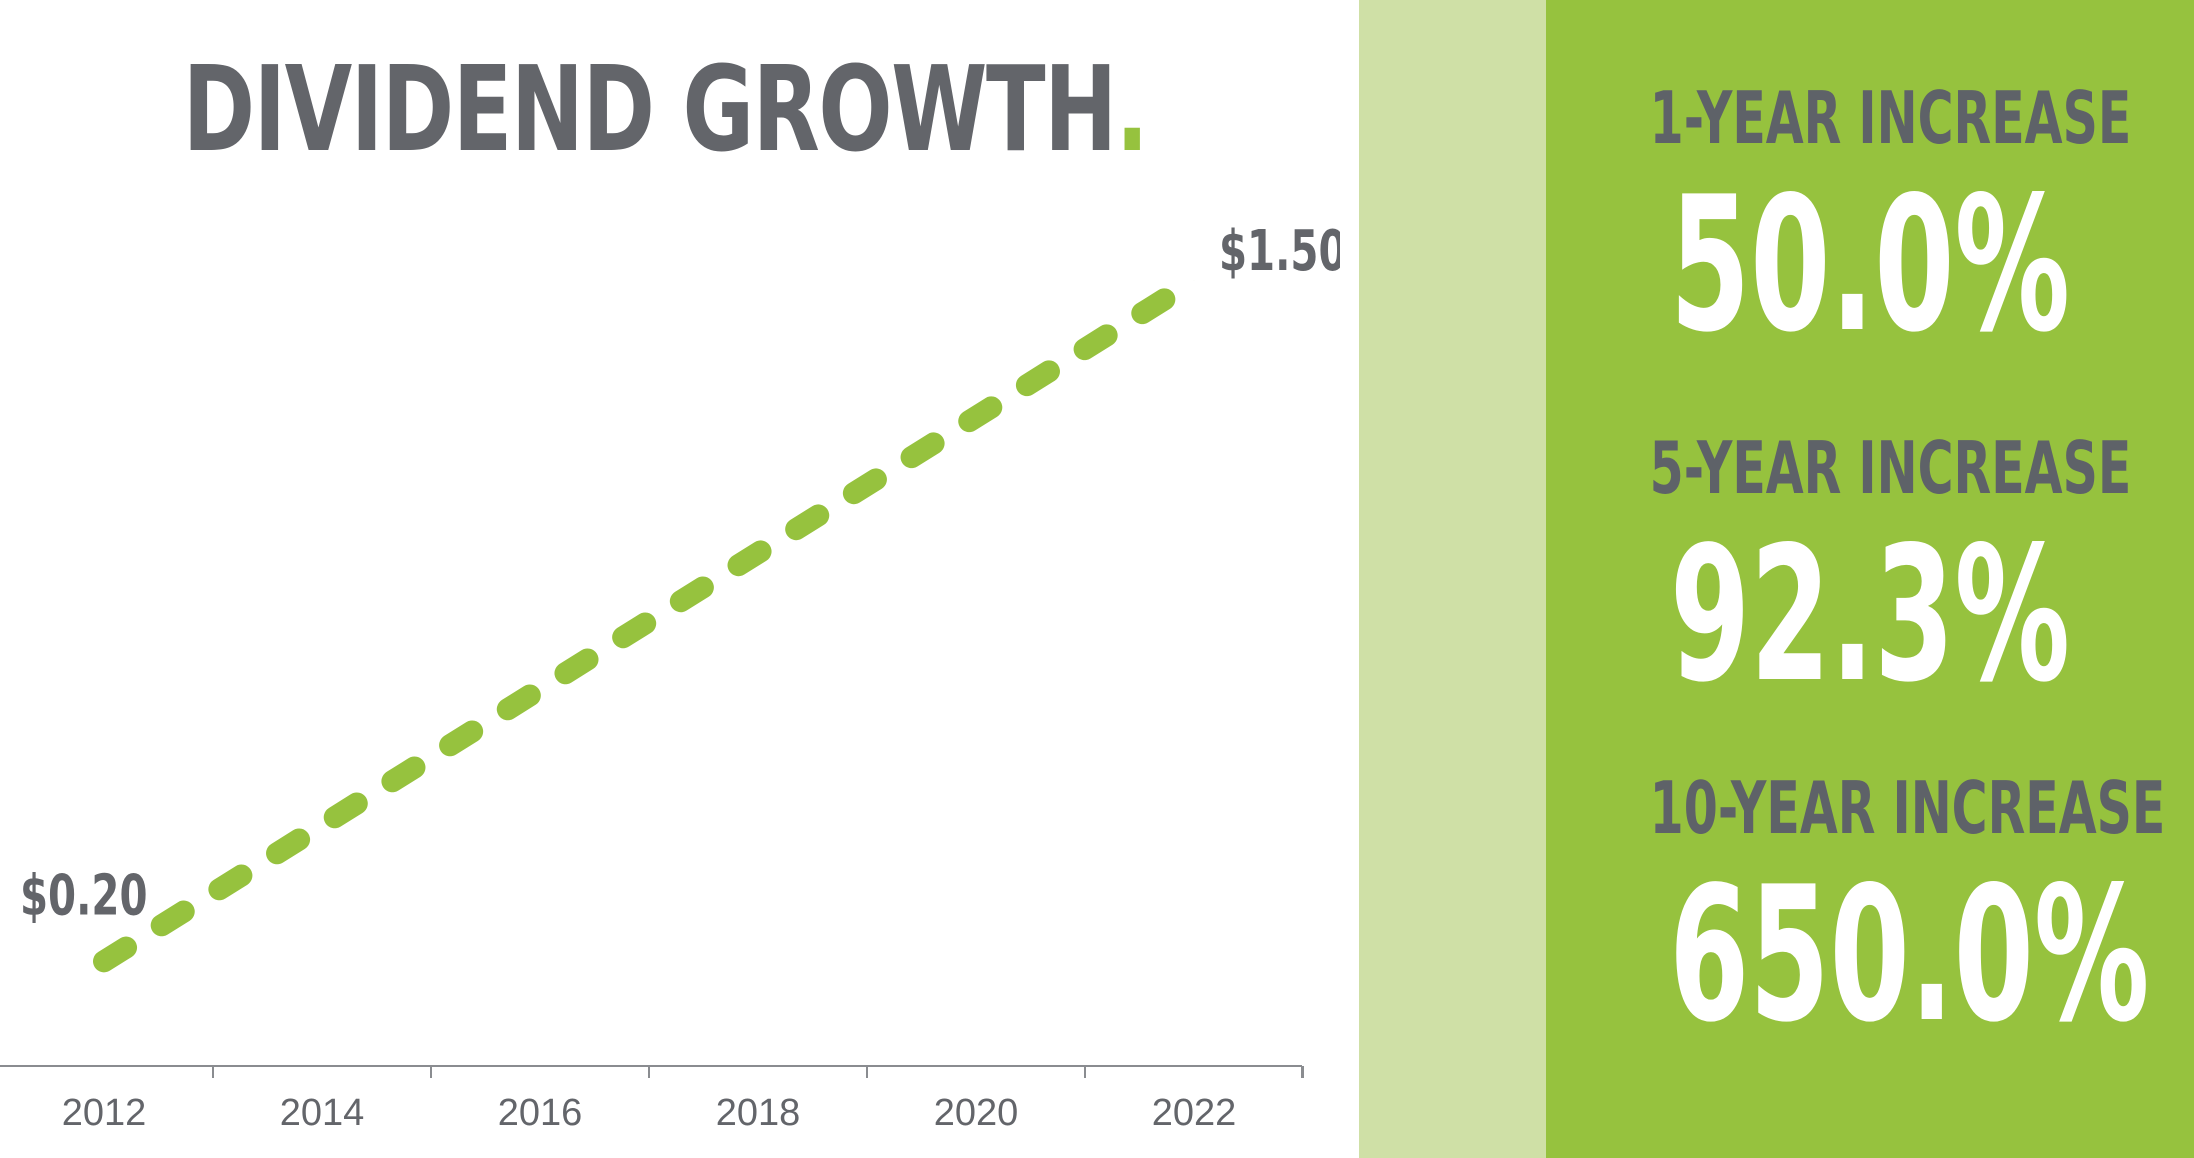 This screenshot has width=2194, height=1158. What do you see at coordinates (1870, 264) in the screenshot?
I see `stat-value: 50.0%` at bounding box center [1870, 264].